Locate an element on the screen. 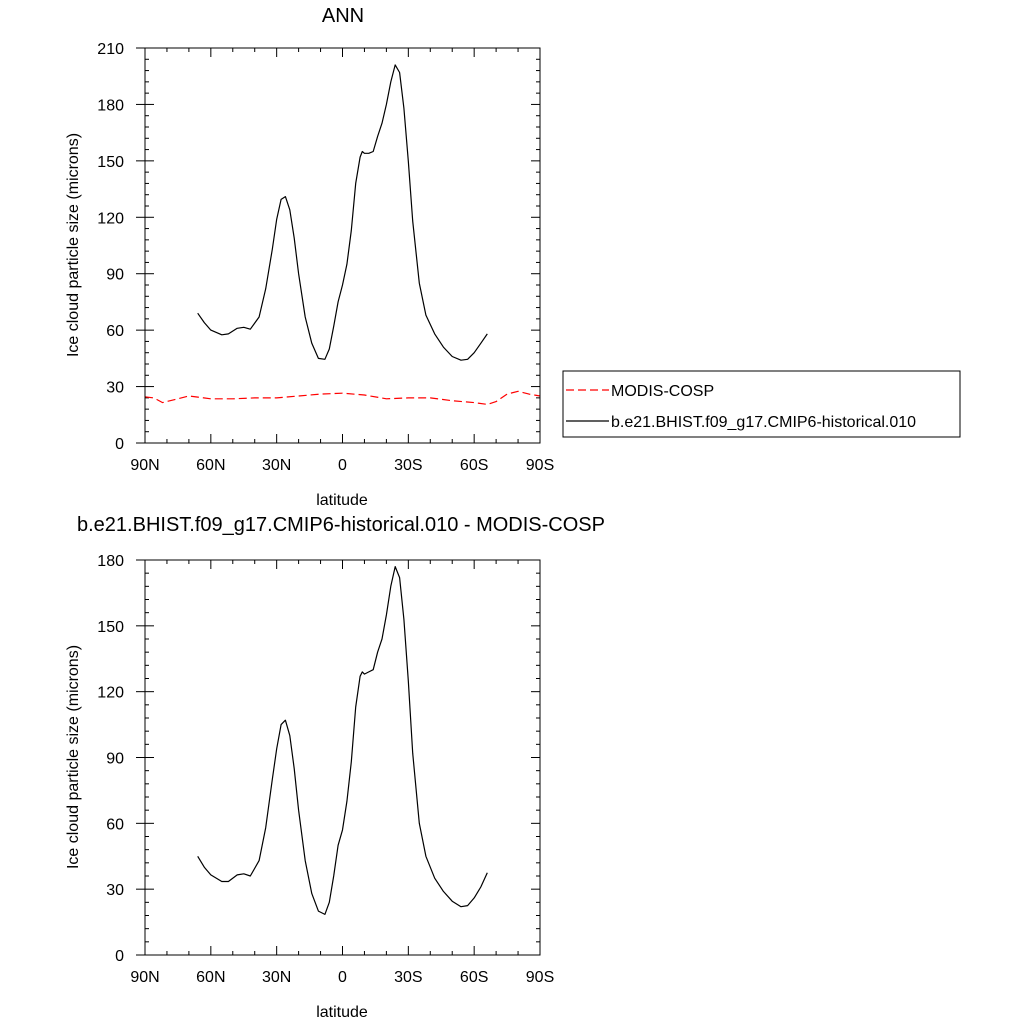  legend-label-model: b.e21.BHIST.f09_g17.CMIP6-historical.010 is located at coordinates (763, 422).